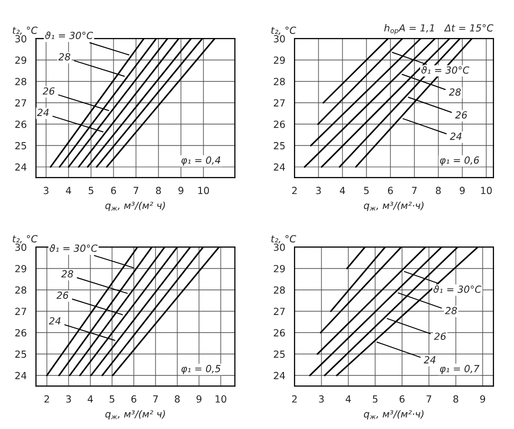  Describe the element at coordinates (200, 369) in the screenshot. I see `annotation: φ₁ = 0,5` at that location.